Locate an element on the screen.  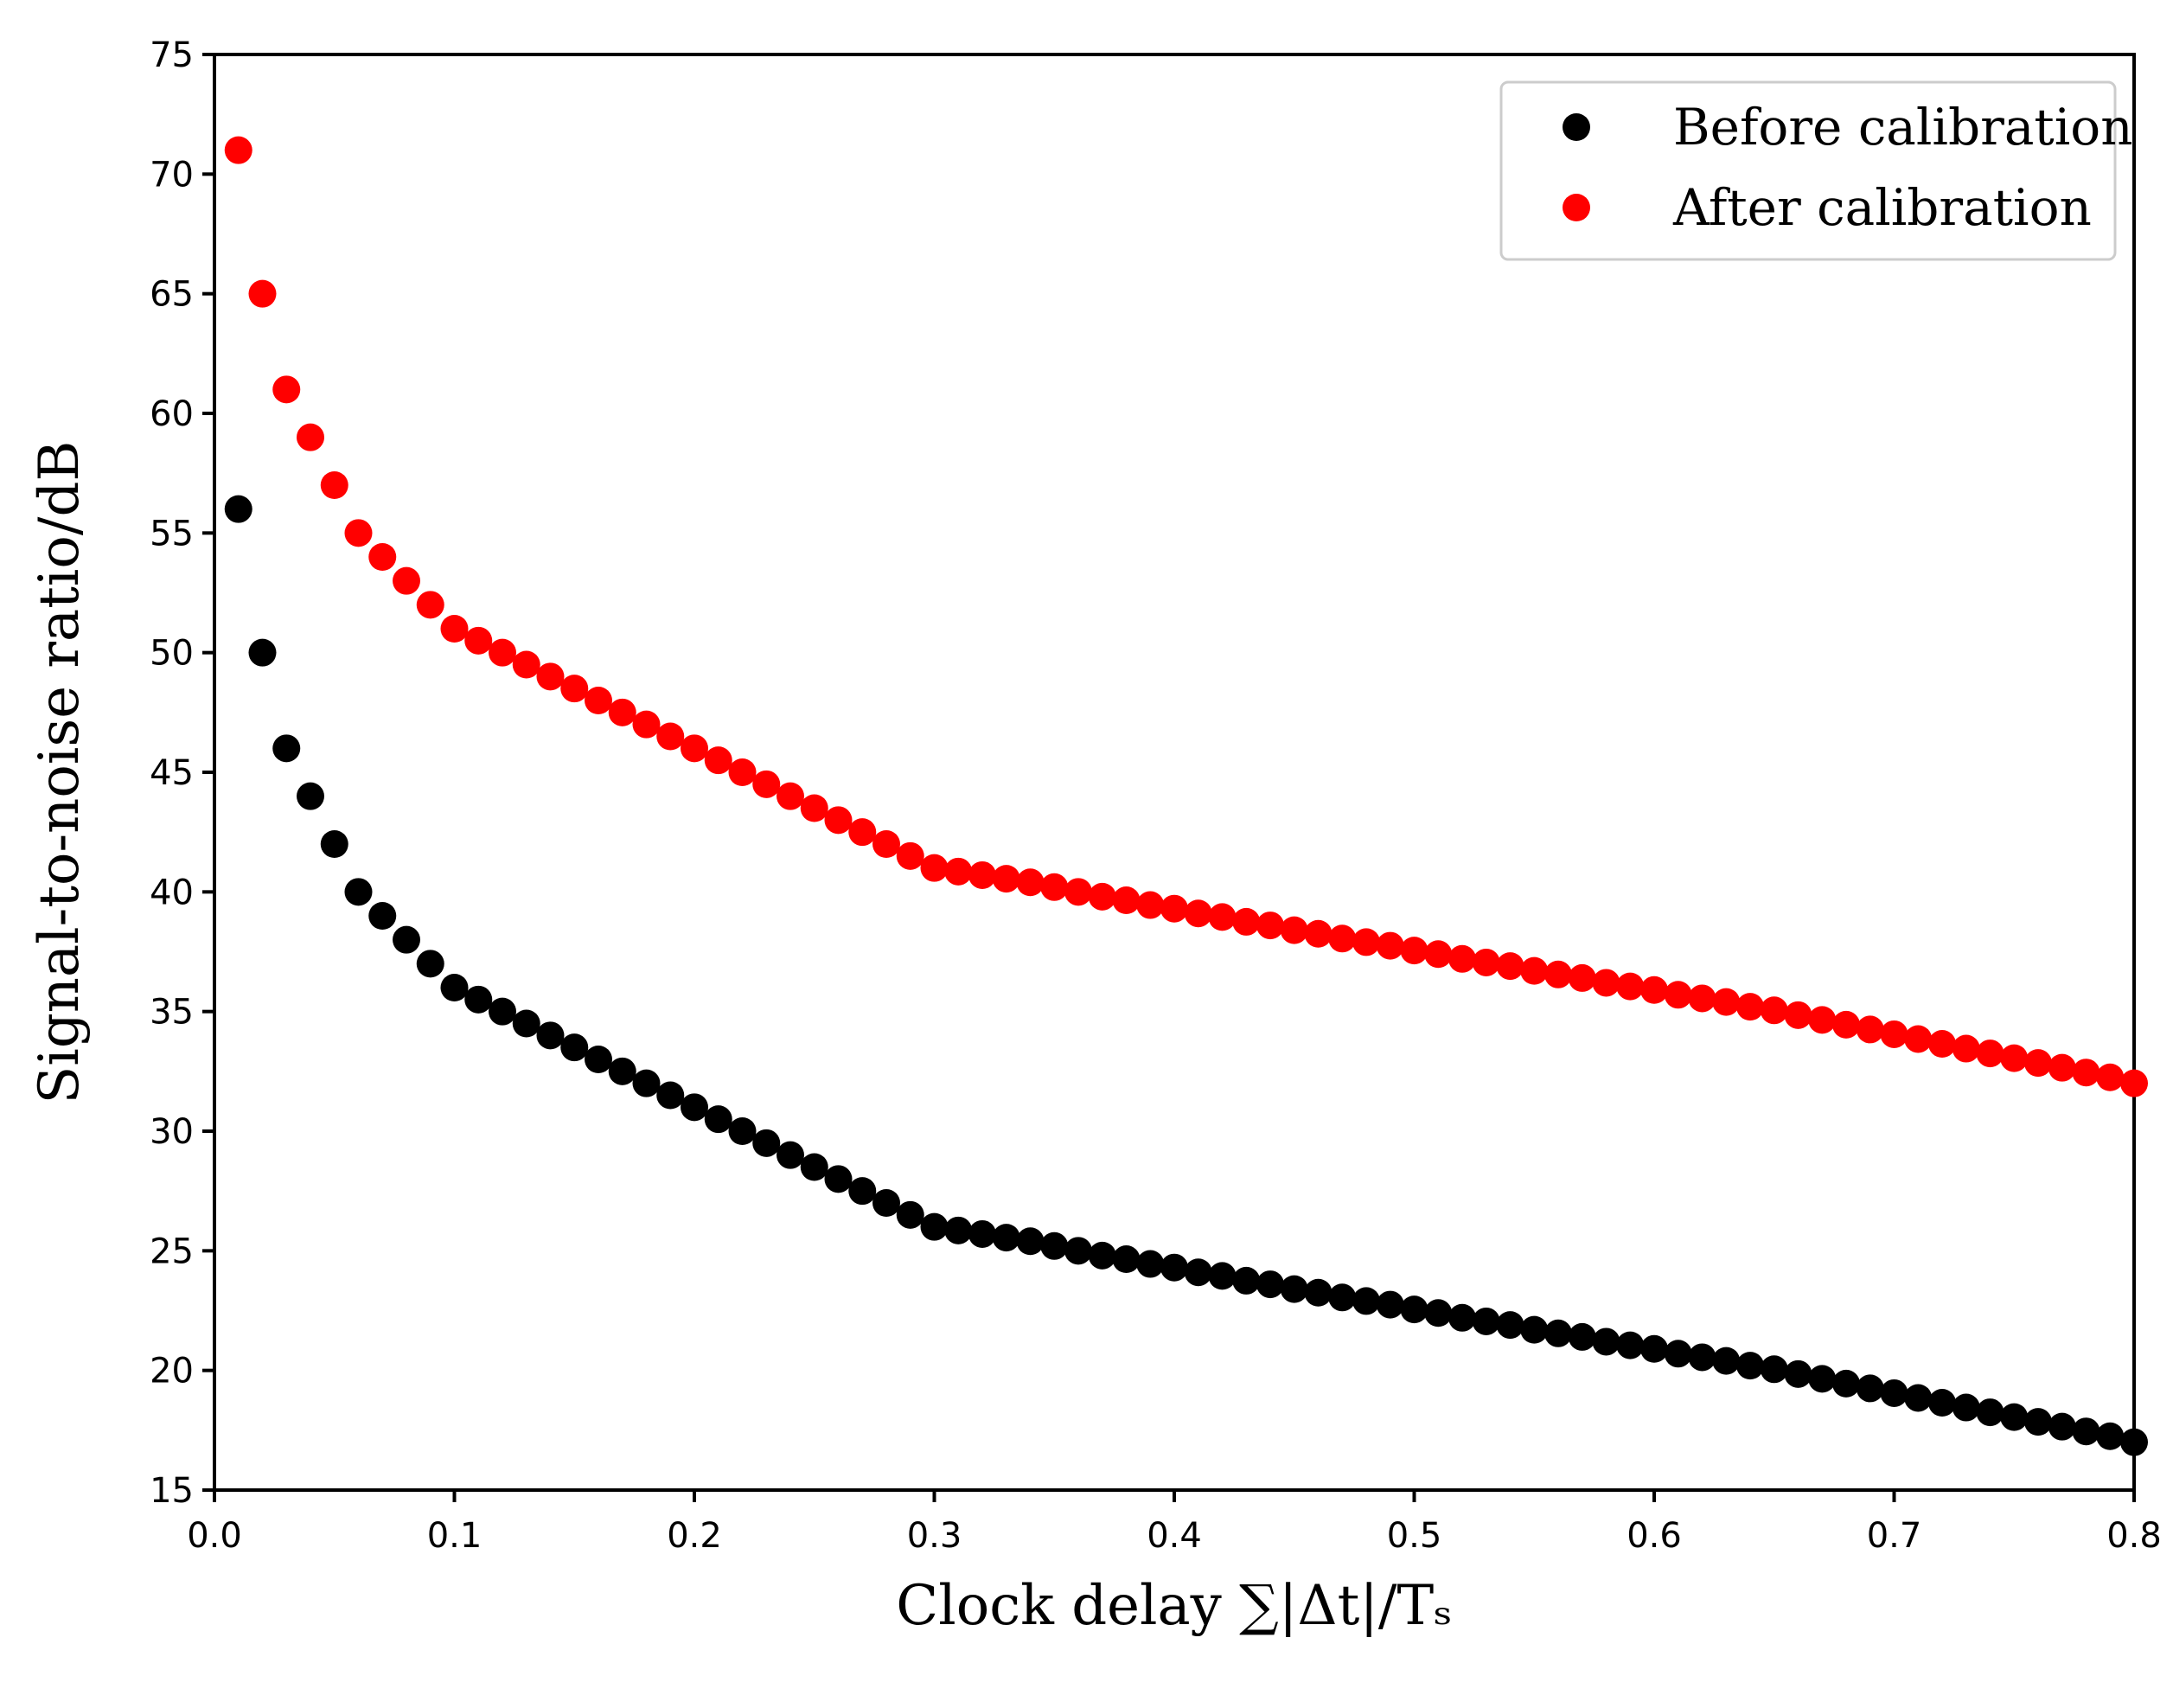
x-tick-label: 0.6 is located at coordinates (1654, 1536).